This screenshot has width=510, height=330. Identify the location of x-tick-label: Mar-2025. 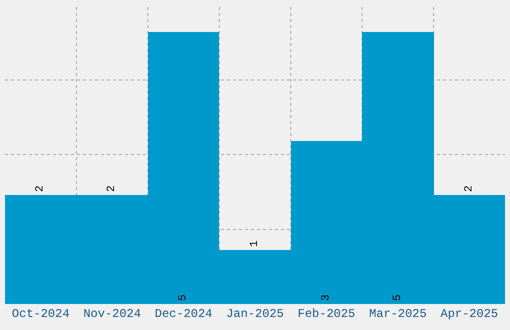
(398, 314).